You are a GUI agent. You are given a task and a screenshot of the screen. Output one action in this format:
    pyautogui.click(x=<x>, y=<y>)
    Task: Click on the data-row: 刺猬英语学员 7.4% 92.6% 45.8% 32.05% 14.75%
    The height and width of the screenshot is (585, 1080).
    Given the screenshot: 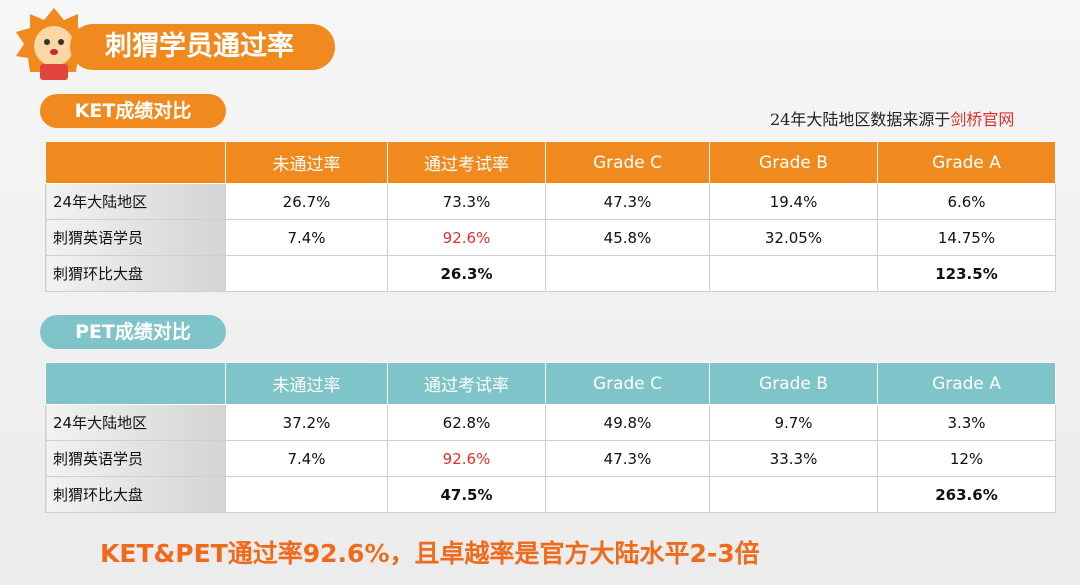 What is the action you would take?
    pyautogui.click(x=550, y=237)
    